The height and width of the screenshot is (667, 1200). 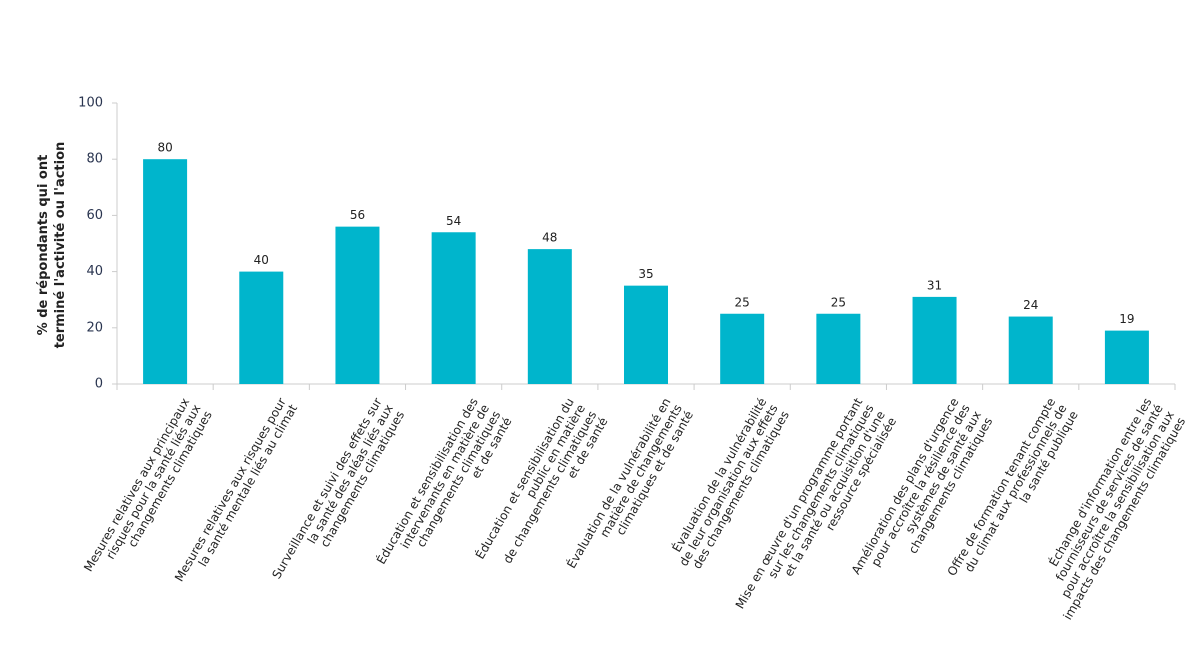 What do you see at coordinates (1126, 319) in the screenshot?
I see `value-label: 19` at bounding box center [1126, 319].